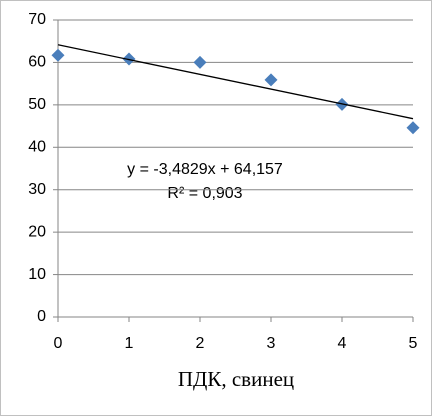 This screenshot has width=432, height=416. What do you see at coordinates (236, 379) in the screenshot?
I see `x-axis-title: ПДК, свинец` at bounding box center [236, 379].